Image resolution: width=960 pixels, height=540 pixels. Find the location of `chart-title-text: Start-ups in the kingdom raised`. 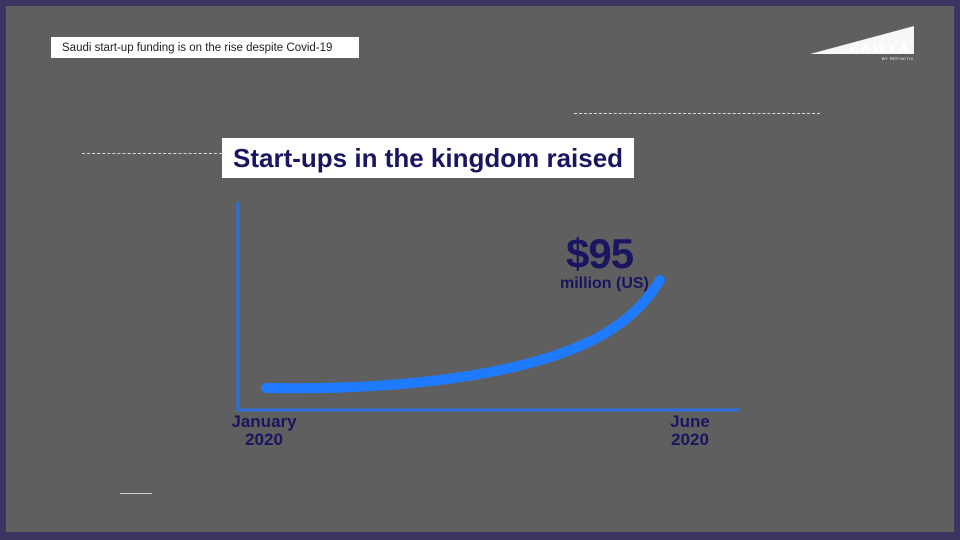

chart-title-text: Start-ups in the kingdom raised is located at coordinates (428, 157).